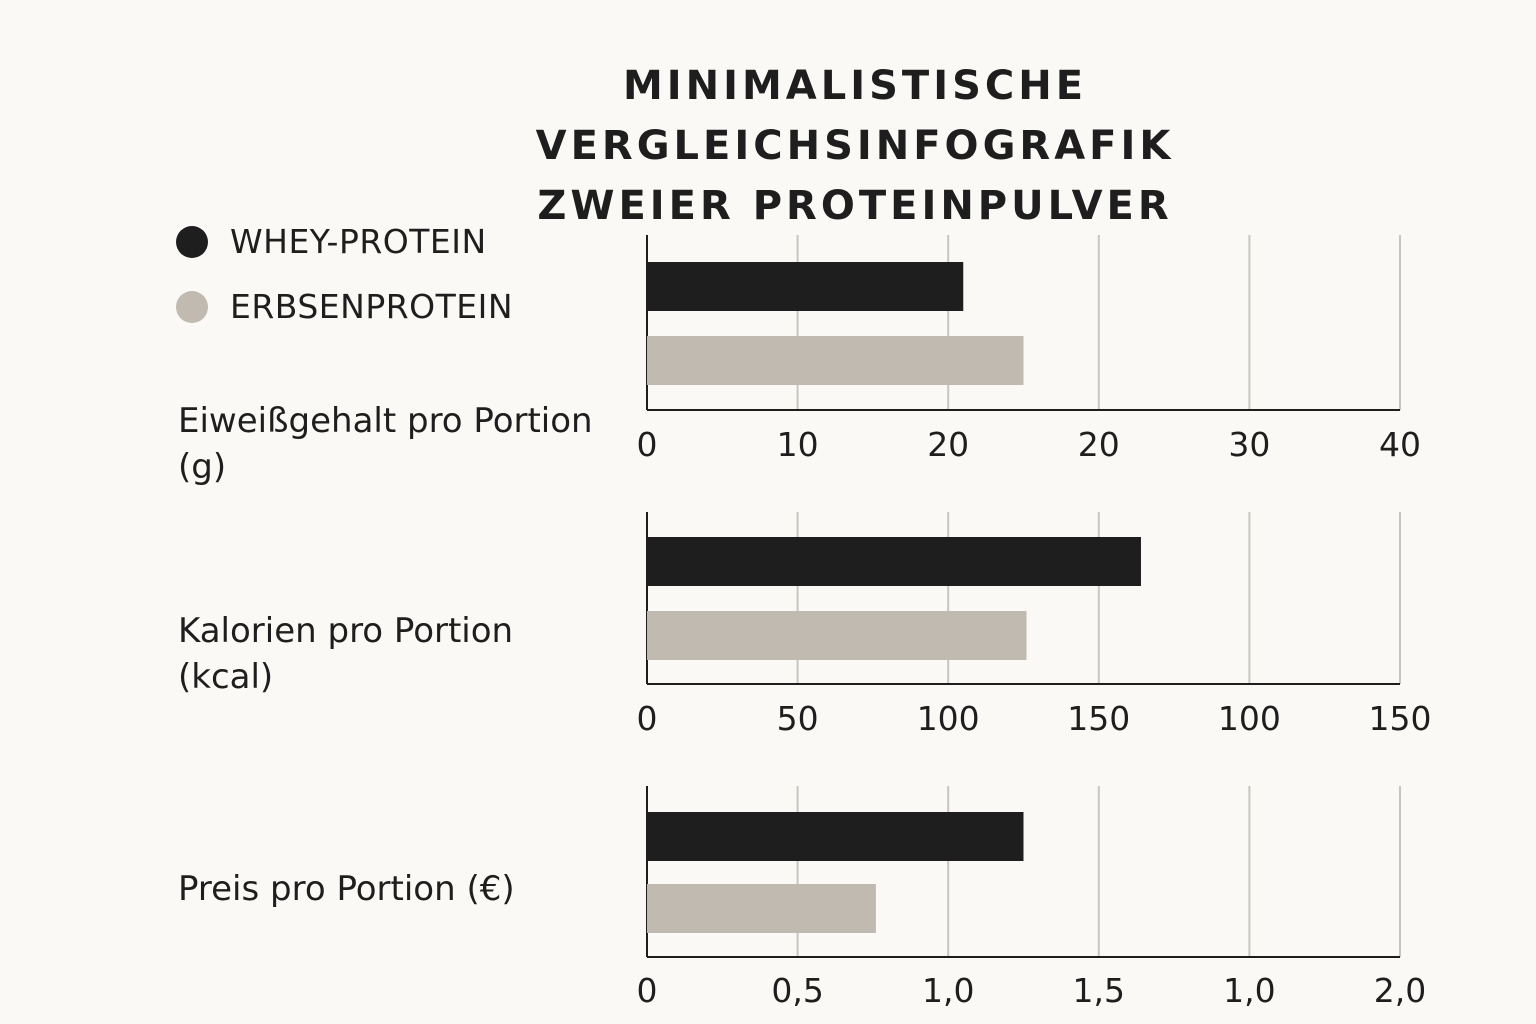 The height and width of the screenshot is (1024, 1536). Describe the element at coordinates (372, 306) in the screenshot. I see `legend-label-pea: ERBSENPROTEIN` at that location.